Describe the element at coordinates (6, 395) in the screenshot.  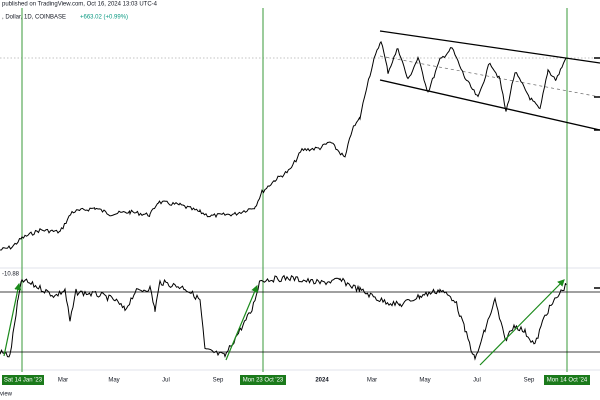
I see `footer-text: view` at that location.